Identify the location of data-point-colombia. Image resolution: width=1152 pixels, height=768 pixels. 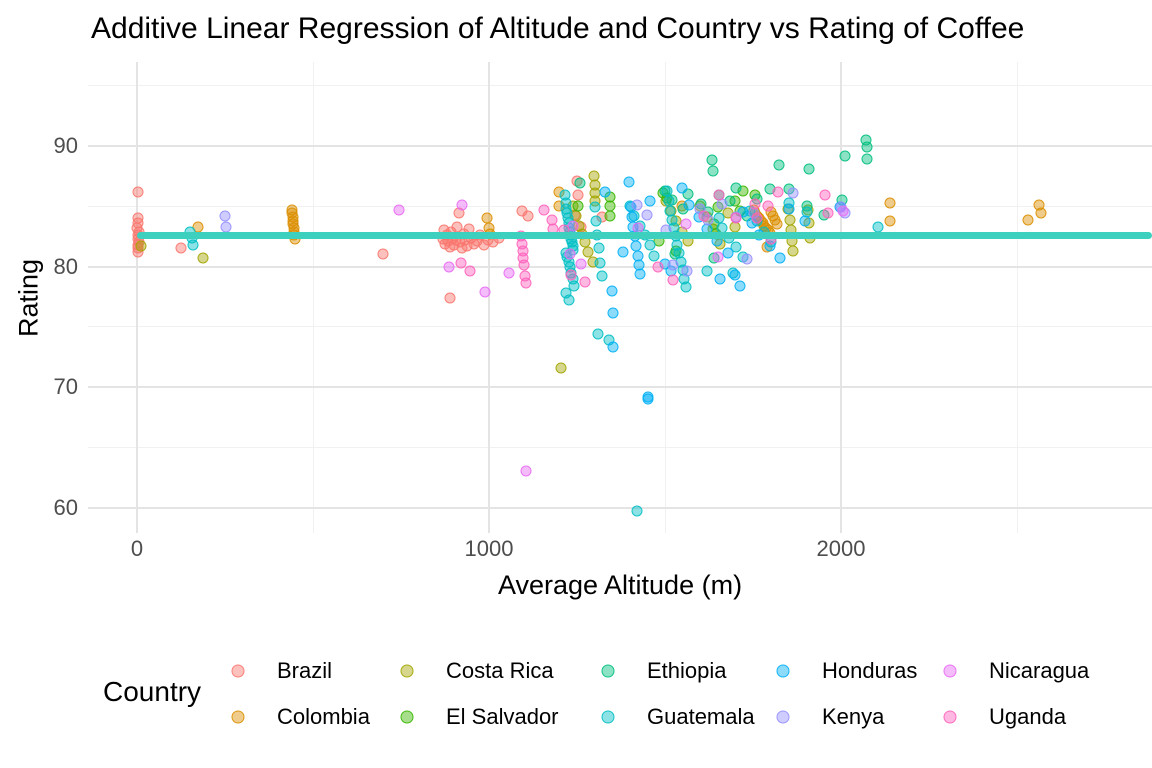
(890, 221).